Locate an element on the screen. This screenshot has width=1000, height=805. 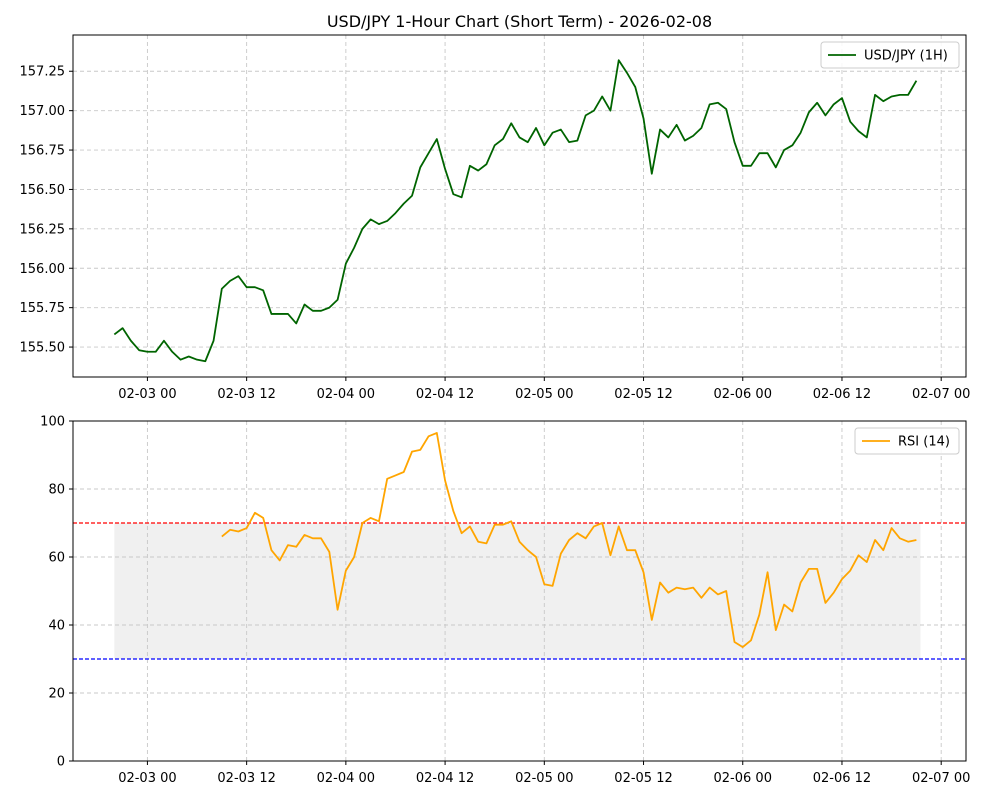
legend-label: RSI (14) is located at coordinates (924, 442).